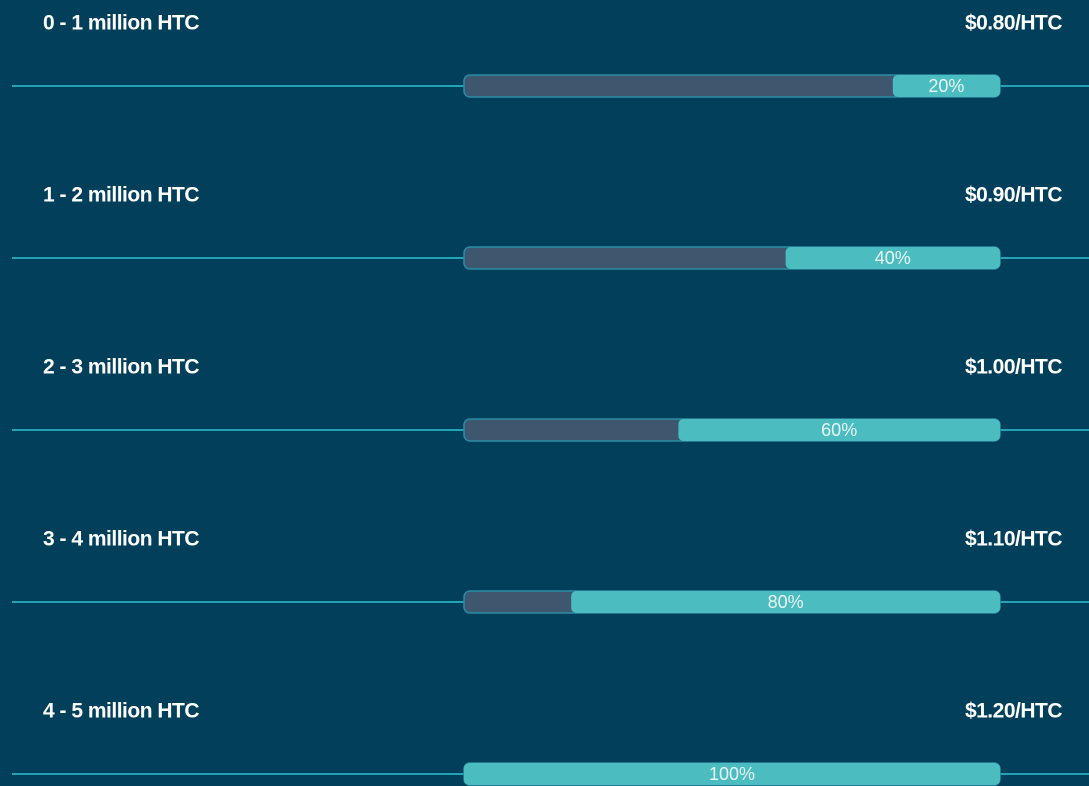  I want to click on tier-price: $1.20/HTC, so click(1013, 711).